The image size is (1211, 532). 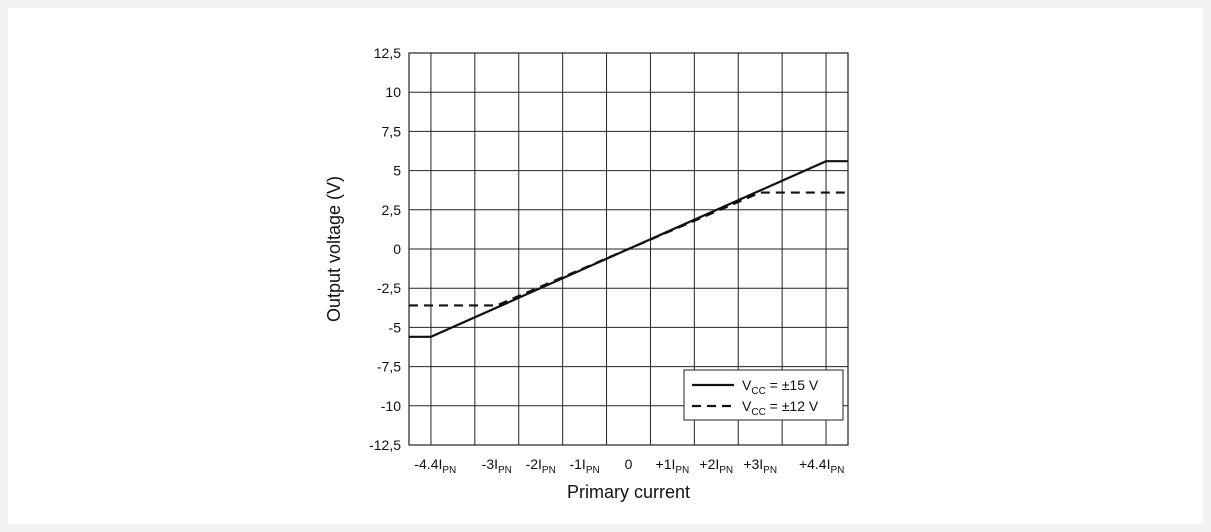 What do you see at coordinates (392, 210) in the screenshot?
I see `y-tick-label: 2,5` at bounding box center [392, 210].